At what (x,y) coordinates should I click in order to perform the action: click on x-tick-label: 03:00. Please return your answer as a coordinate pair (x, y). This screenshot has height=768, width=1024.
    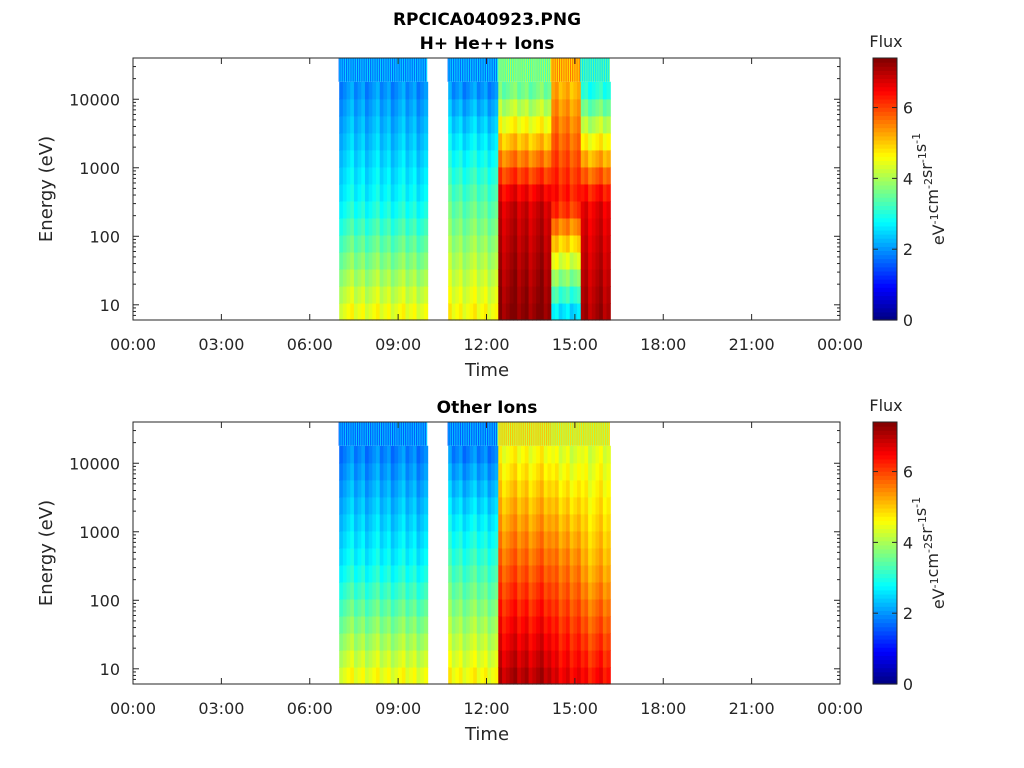
    Looking at the image, I should click on (221, 344).